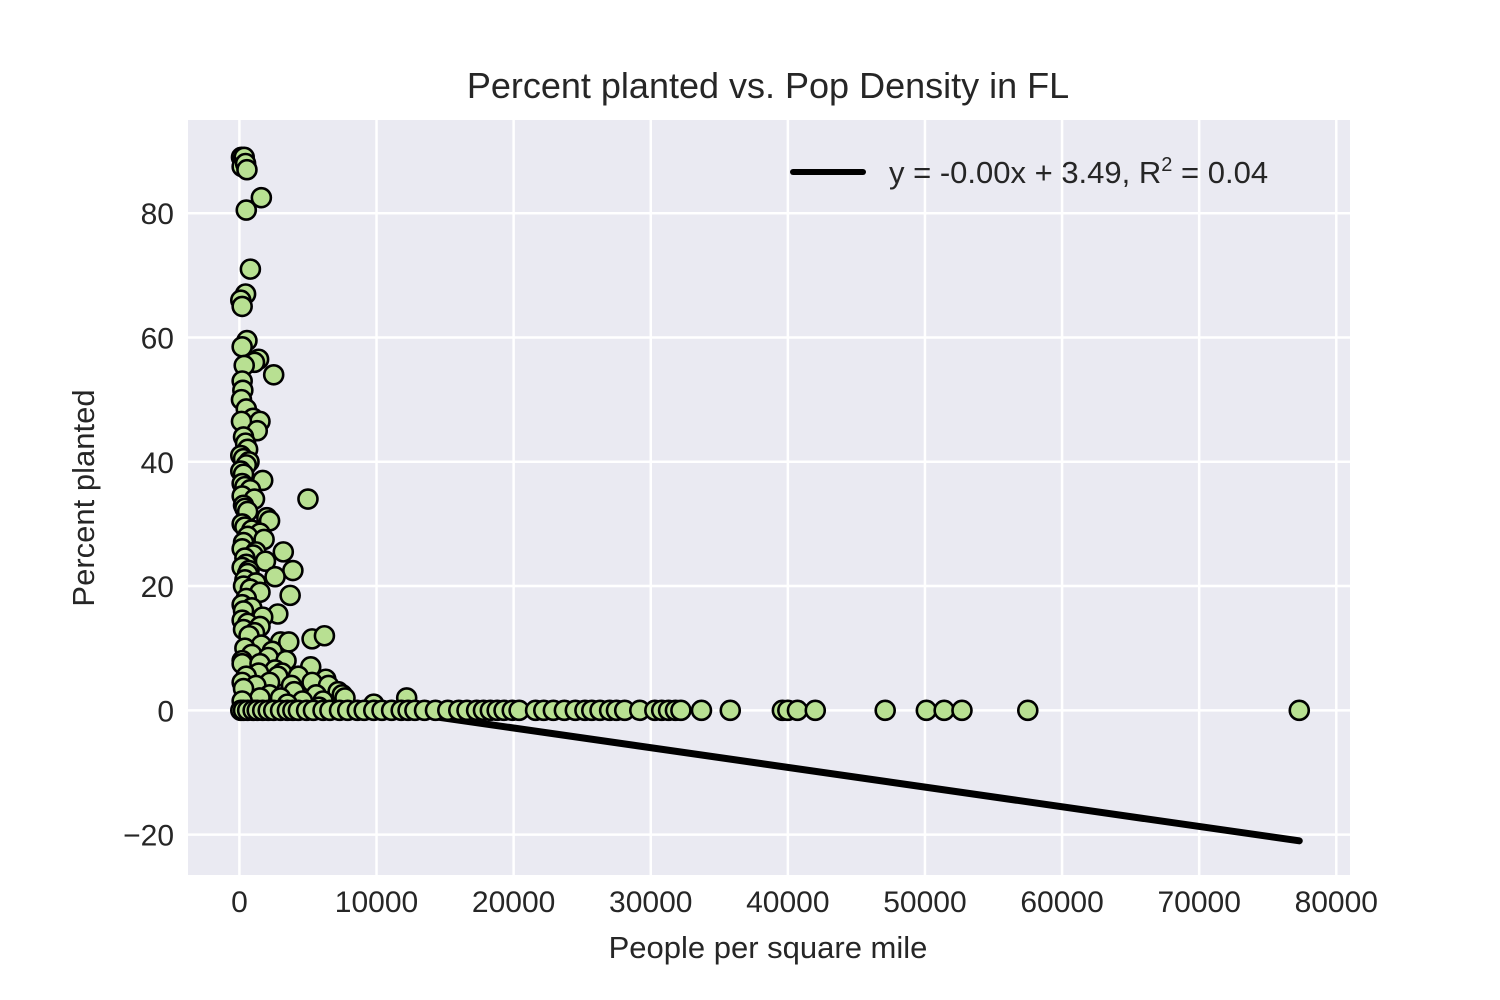 The height and width of the screenshot is (1000, 1500). I want to click on legend-label-main: y = -0.00x + 3.49, R, so click(1025, 172).